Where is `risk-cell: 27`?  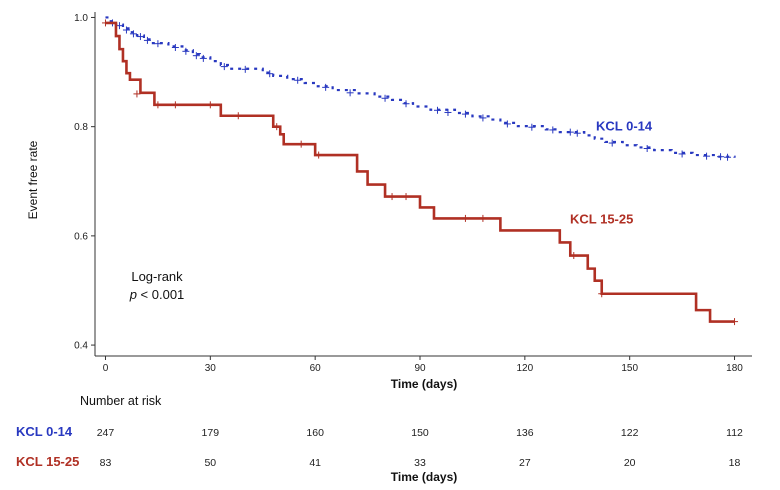 risk-cell: 27 is located at coordinates (525, 463).